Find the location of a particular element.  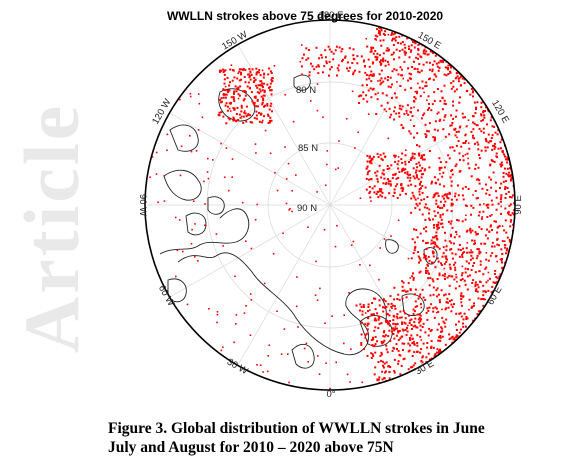

lon-label-30w: 30 W is located at coordinates (237, 367).